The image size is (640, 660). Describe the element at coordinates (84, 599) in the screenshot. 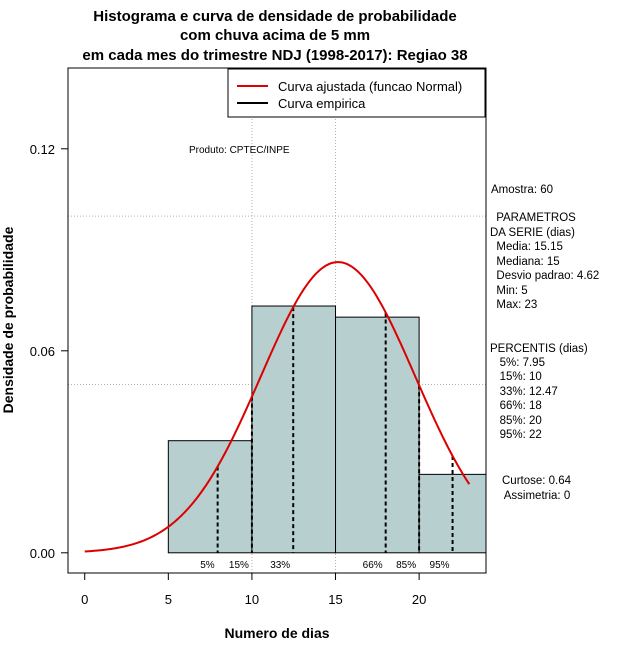

I see `x-tick-label: 0` at that location.